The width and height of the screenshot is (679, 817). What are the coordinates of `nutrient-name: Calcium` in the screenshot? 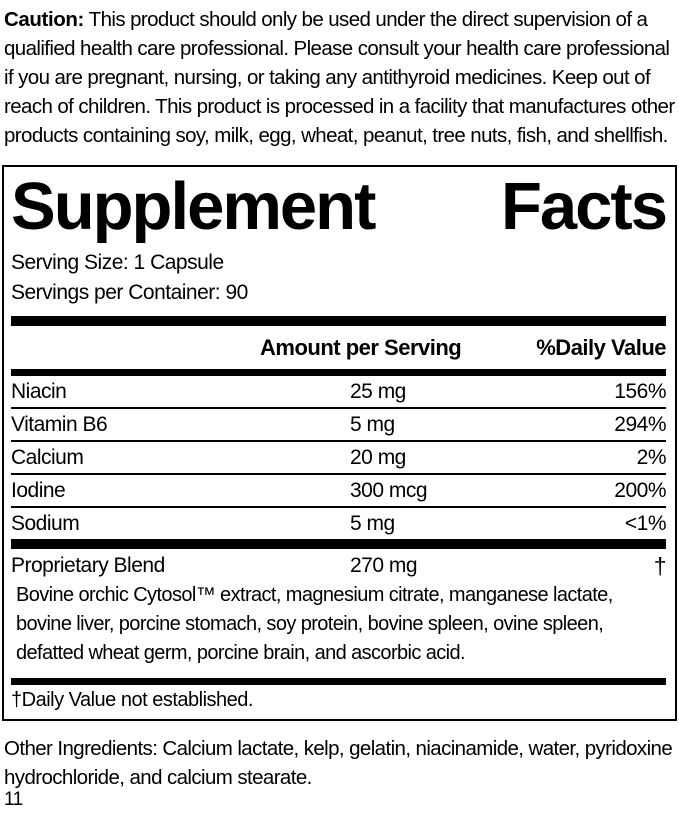 It's located at (47, 457).